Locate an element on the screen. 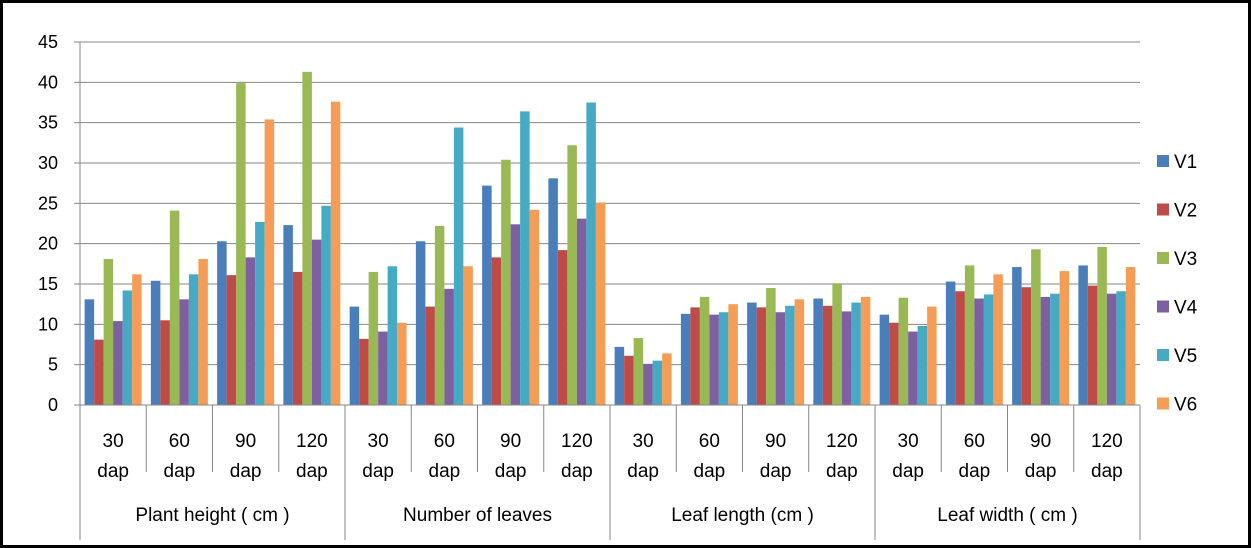  y-tick-label: 25 is located at coordinates (48, 203).